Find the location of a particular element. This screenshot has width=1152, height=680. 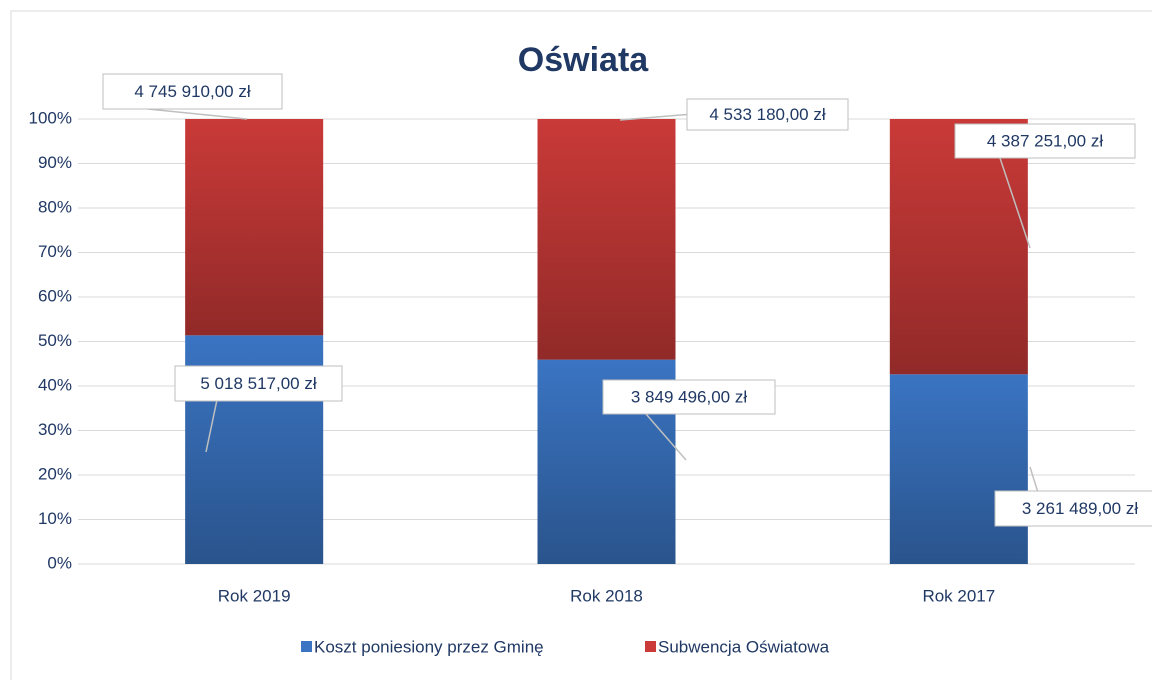

legend-label: Subwencja Oświatowa is located at coordinates (744, 646).